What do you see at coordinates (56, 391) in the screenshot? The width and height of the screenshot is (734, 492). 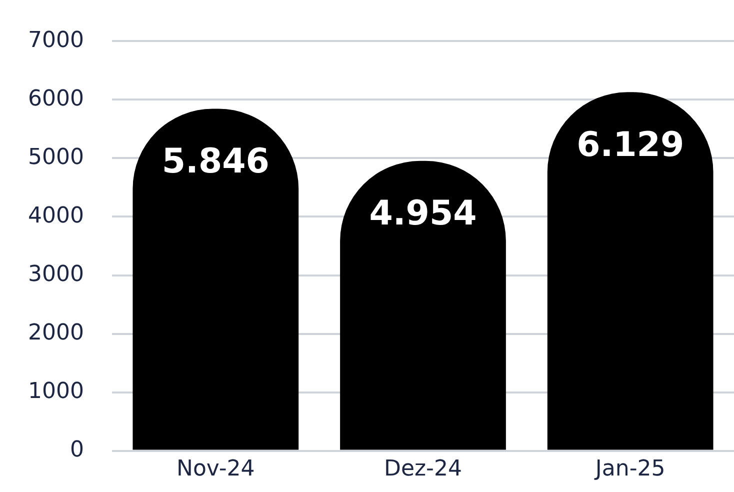 I see `y-tick-label: 1000` at bounding box center [56, 391].